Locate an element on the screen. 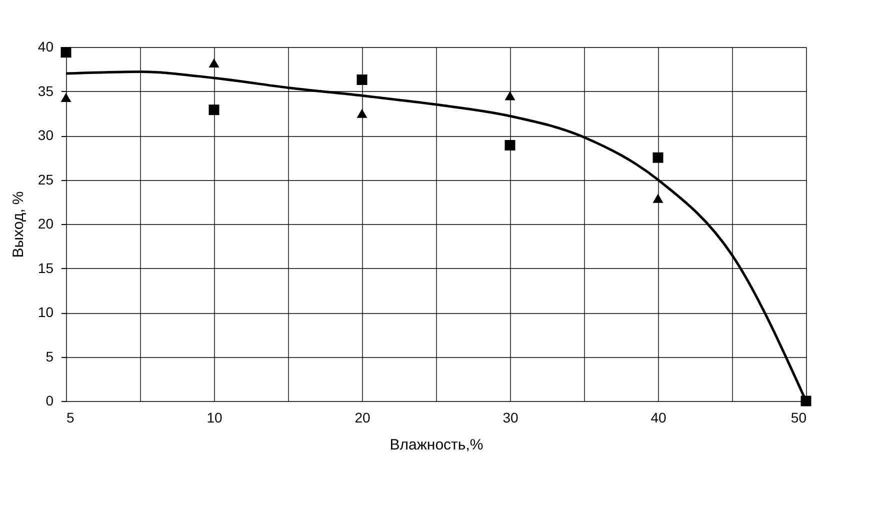 The image size is (887, 516). y-tick-label: 5 is located at coordinates (50, 356).